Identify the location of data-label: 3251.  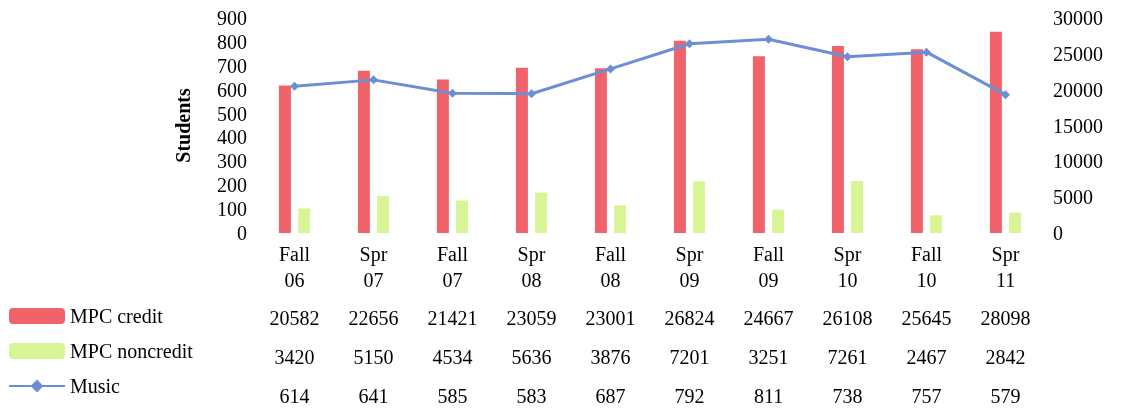
(768, 357).